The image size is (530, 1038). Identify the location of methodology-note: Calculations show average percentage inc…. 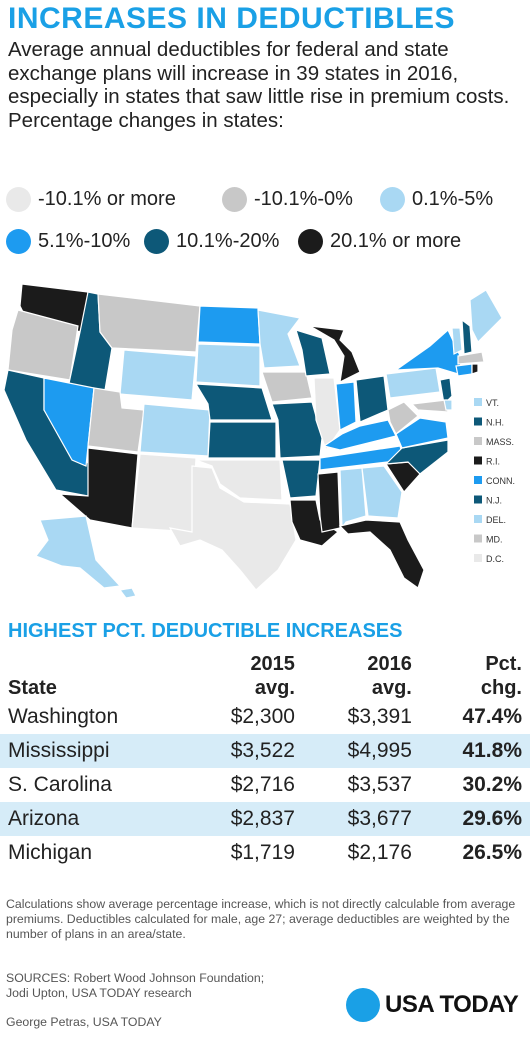
(261, 919).